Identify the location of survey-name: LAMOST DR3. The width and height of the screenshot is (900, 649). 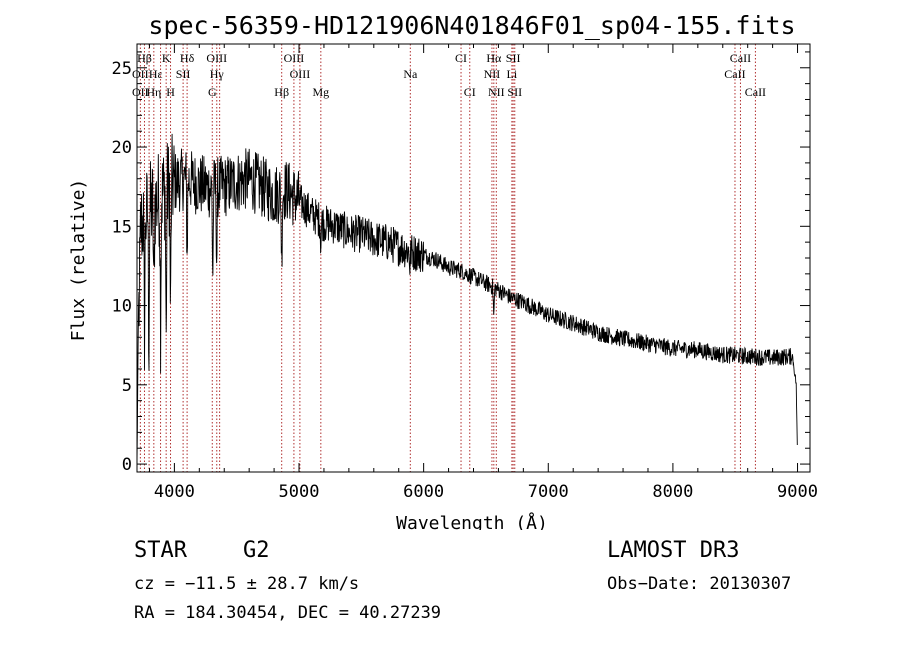
(673, 550).